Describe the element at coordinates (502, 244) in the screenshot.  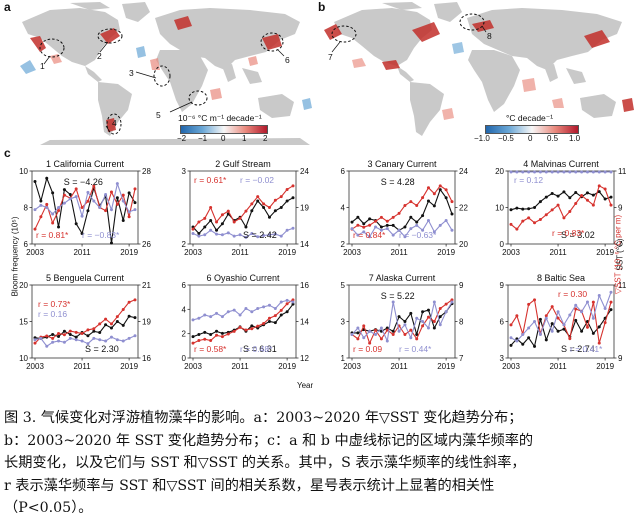
I see `y-tick-label-left: 0` at that location.